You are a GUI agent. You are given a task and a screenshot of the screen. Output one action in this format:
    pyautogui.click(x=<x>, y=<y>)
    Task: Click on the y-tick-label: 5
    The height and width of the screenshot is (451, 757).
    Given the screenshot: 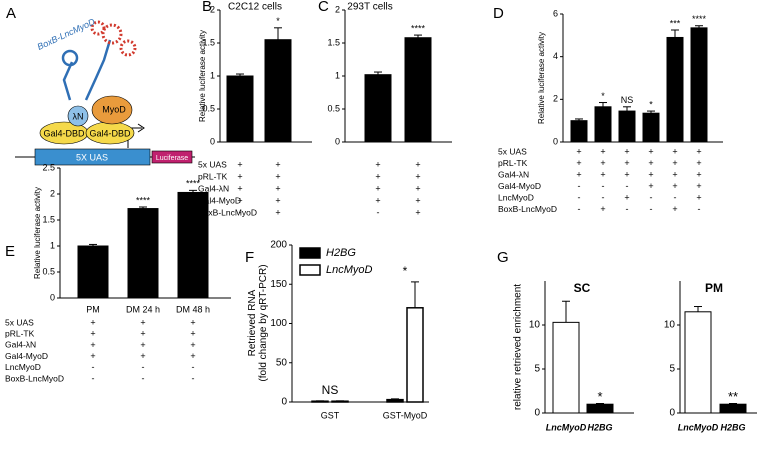 What is the action you would take?
    pyautogui.click(x=537, y=369)
    